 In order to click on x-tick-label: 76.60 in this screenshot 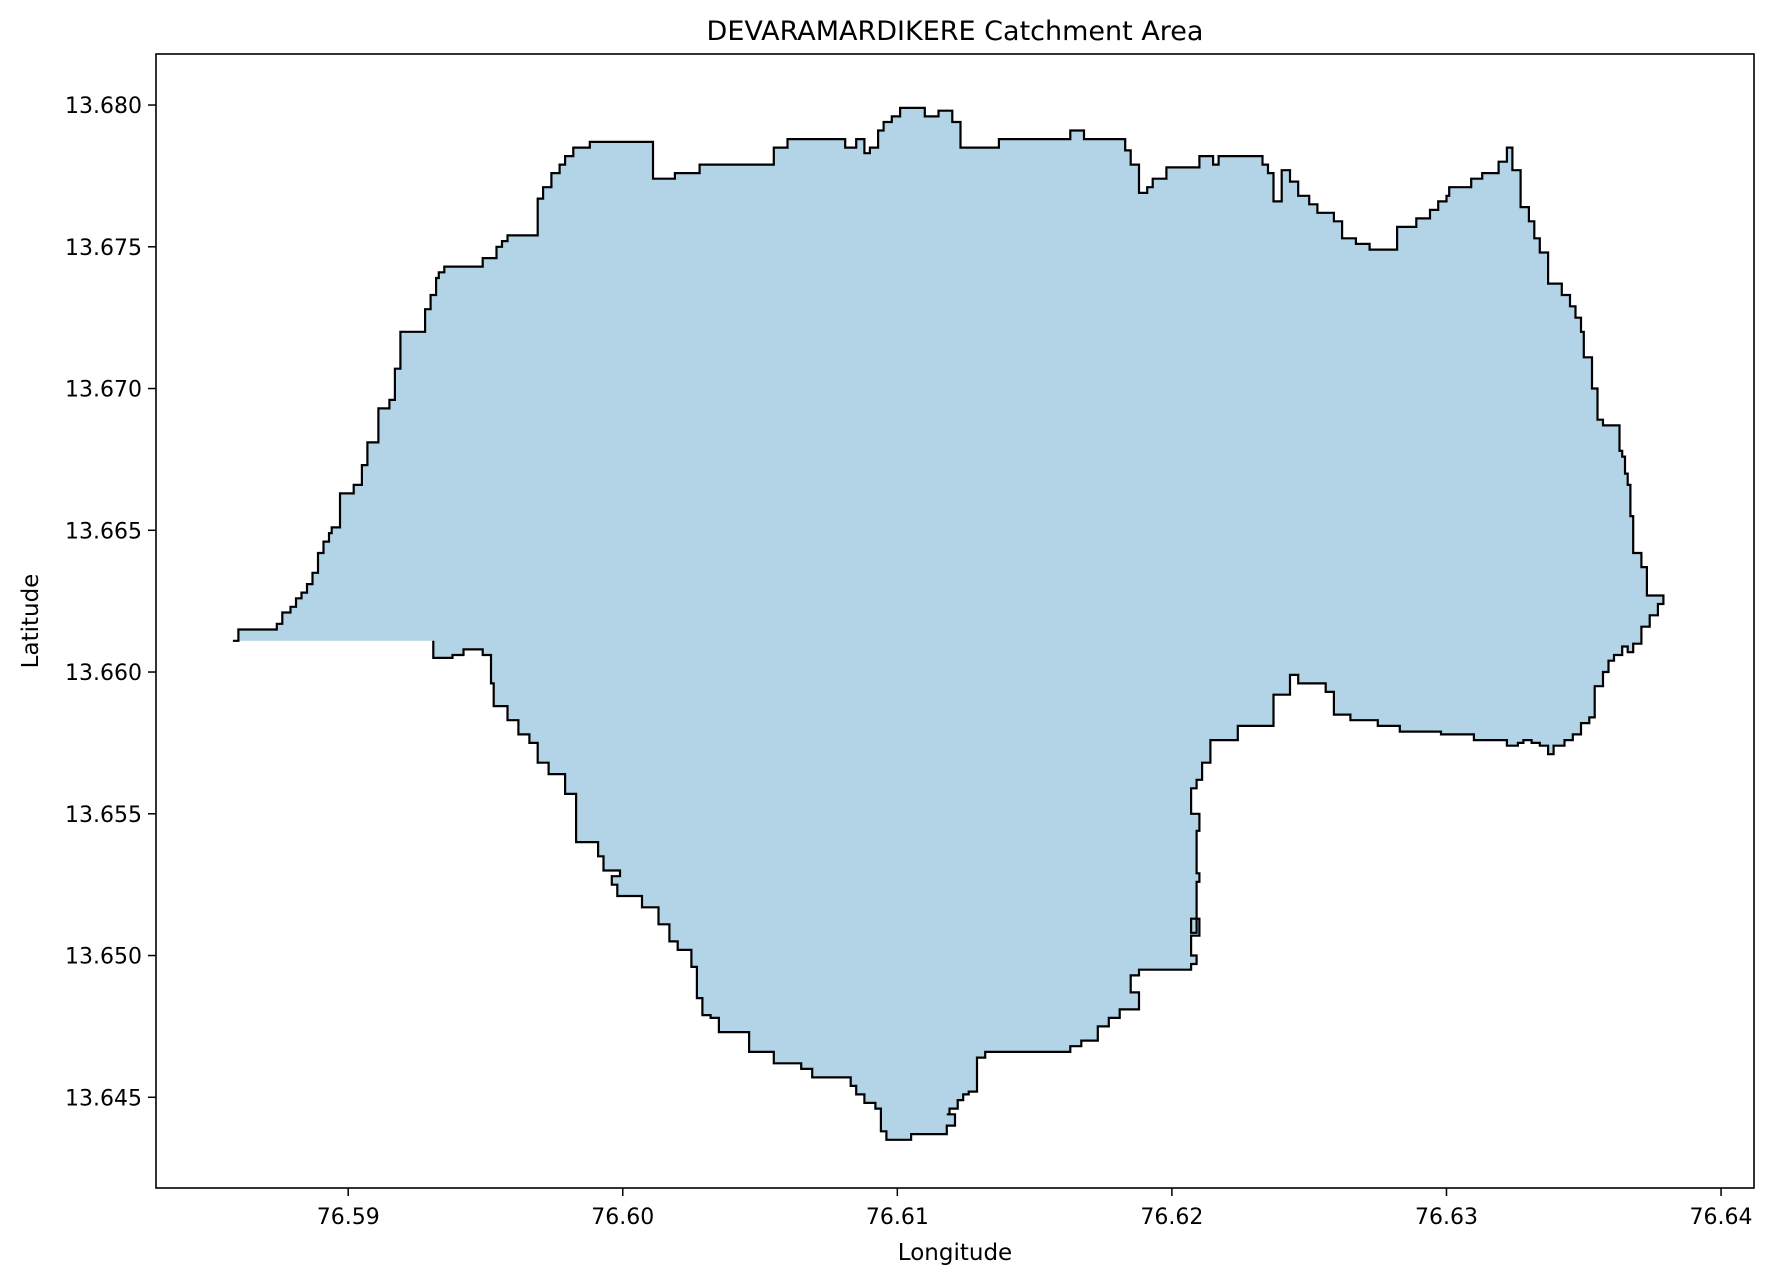, I will do `click(622, 1217)`.